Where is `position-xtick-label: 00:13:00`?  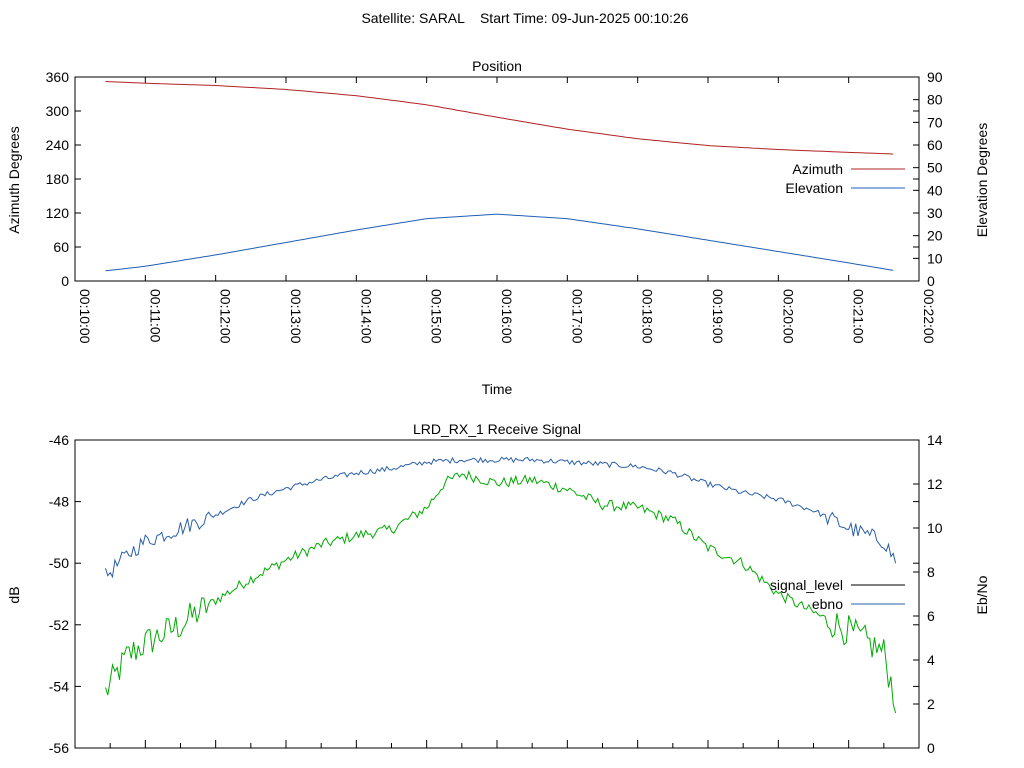 position-xtick-label: 00:13:00 is located at coordinates (296, 316).